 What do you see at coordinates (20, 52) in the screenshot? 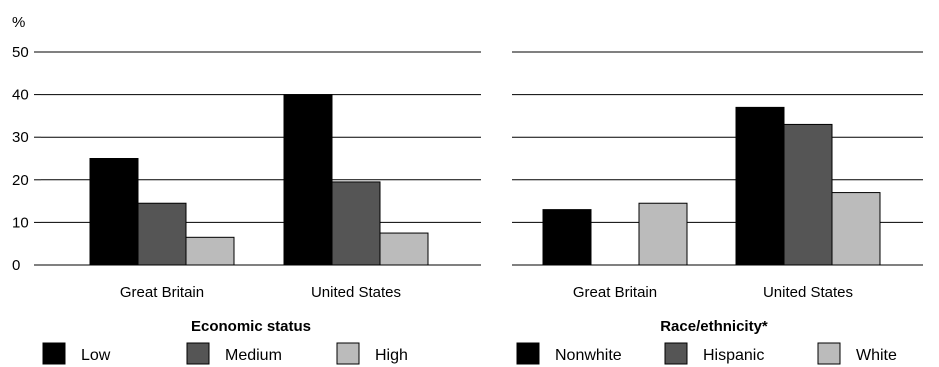
I see `y-tick-label: 50` at bounding box center [20, 52].